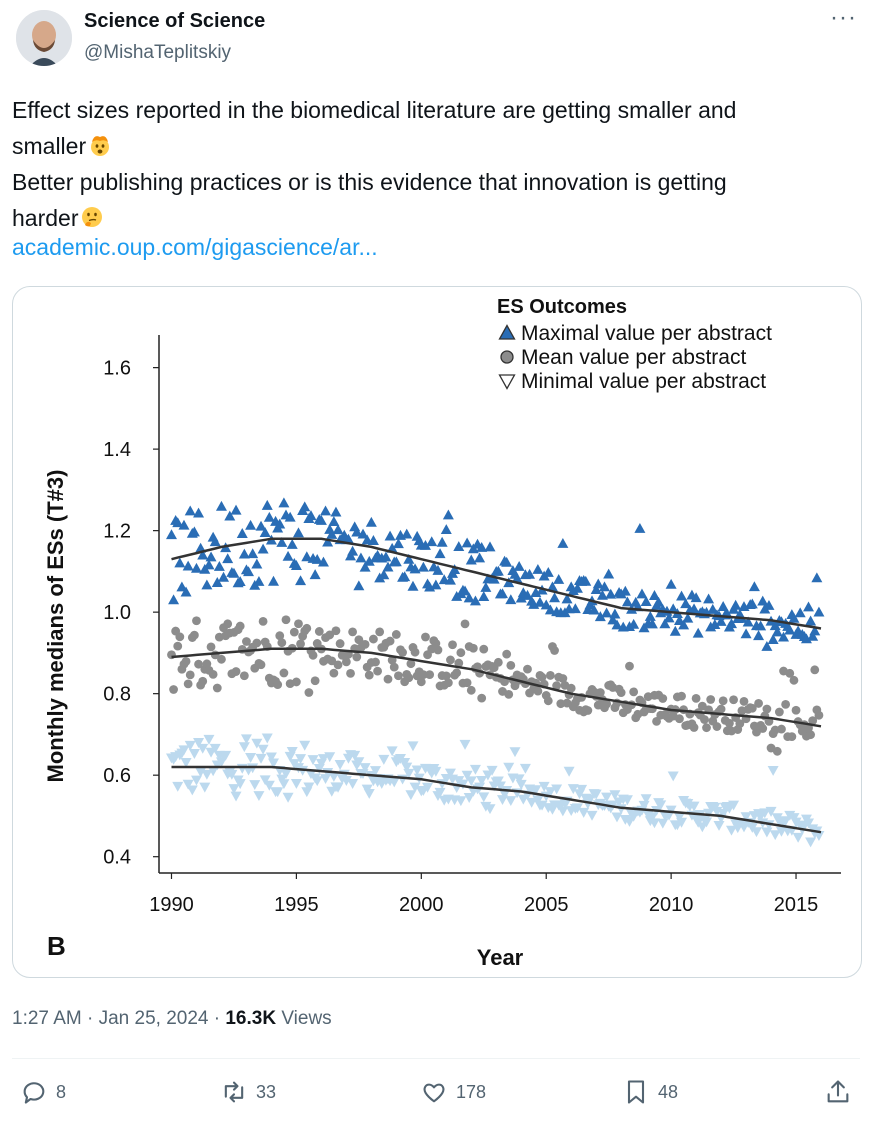 The image size is (885, 1125). Describe the element at coordinates (507, 382) in the screenshot. I see `legend-marker` at that location.